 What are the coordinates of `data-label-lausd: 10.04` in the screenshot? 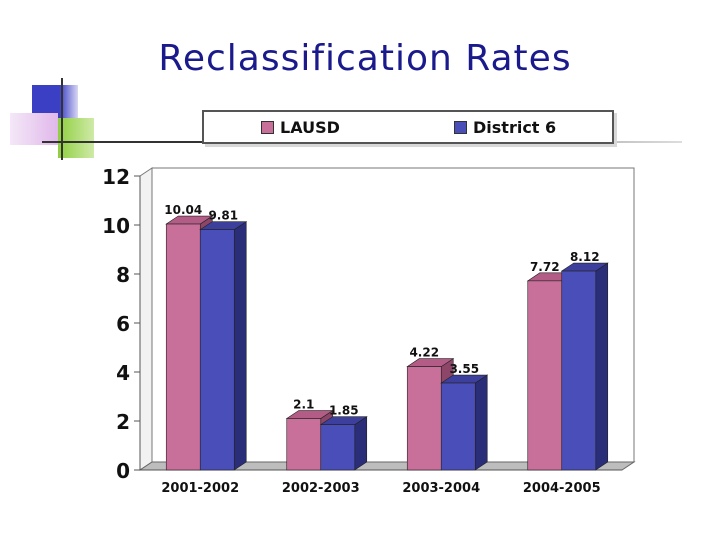 It's located at (183, 210).